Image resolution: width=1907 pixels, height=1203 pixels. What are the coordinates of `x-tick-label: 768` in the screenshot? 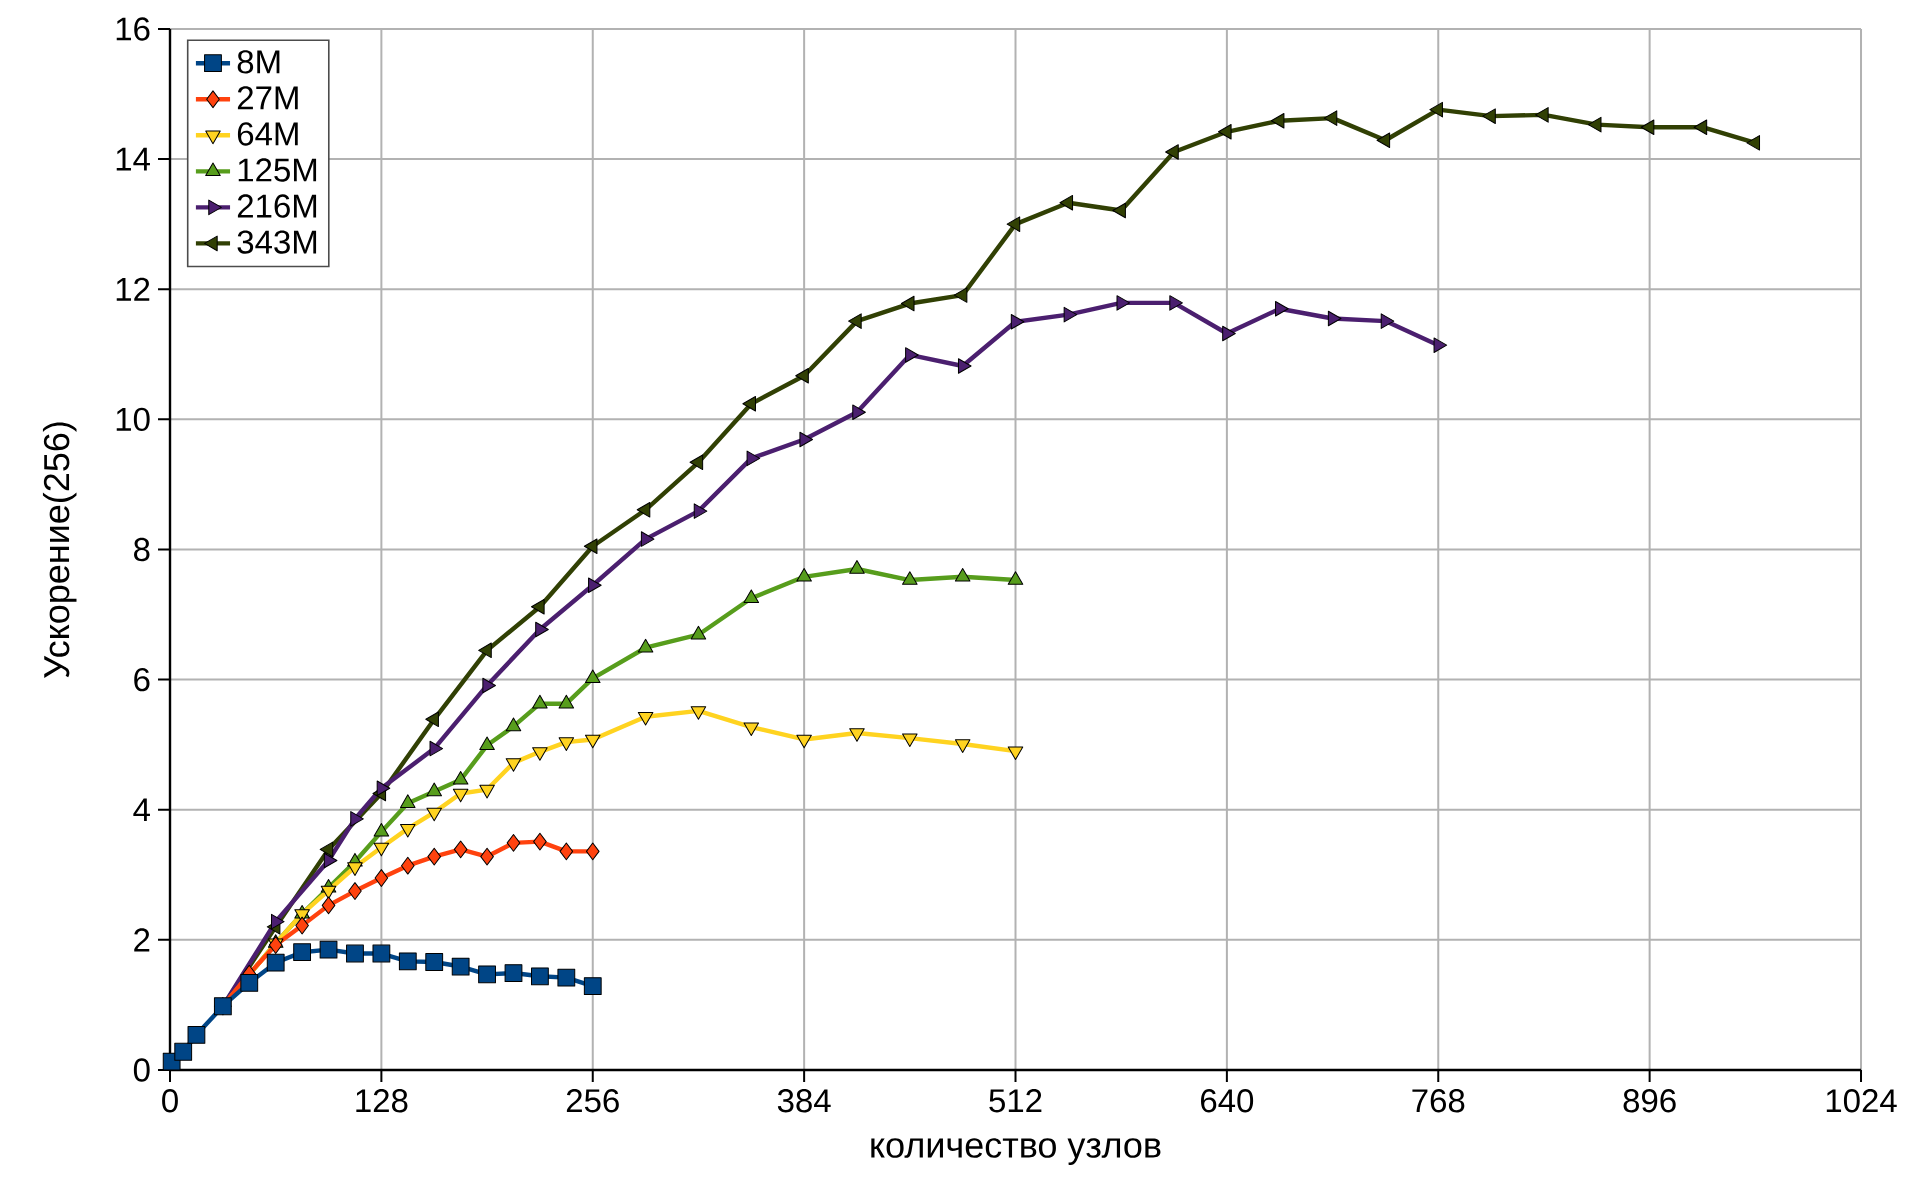 It's located at (1438, 1101).